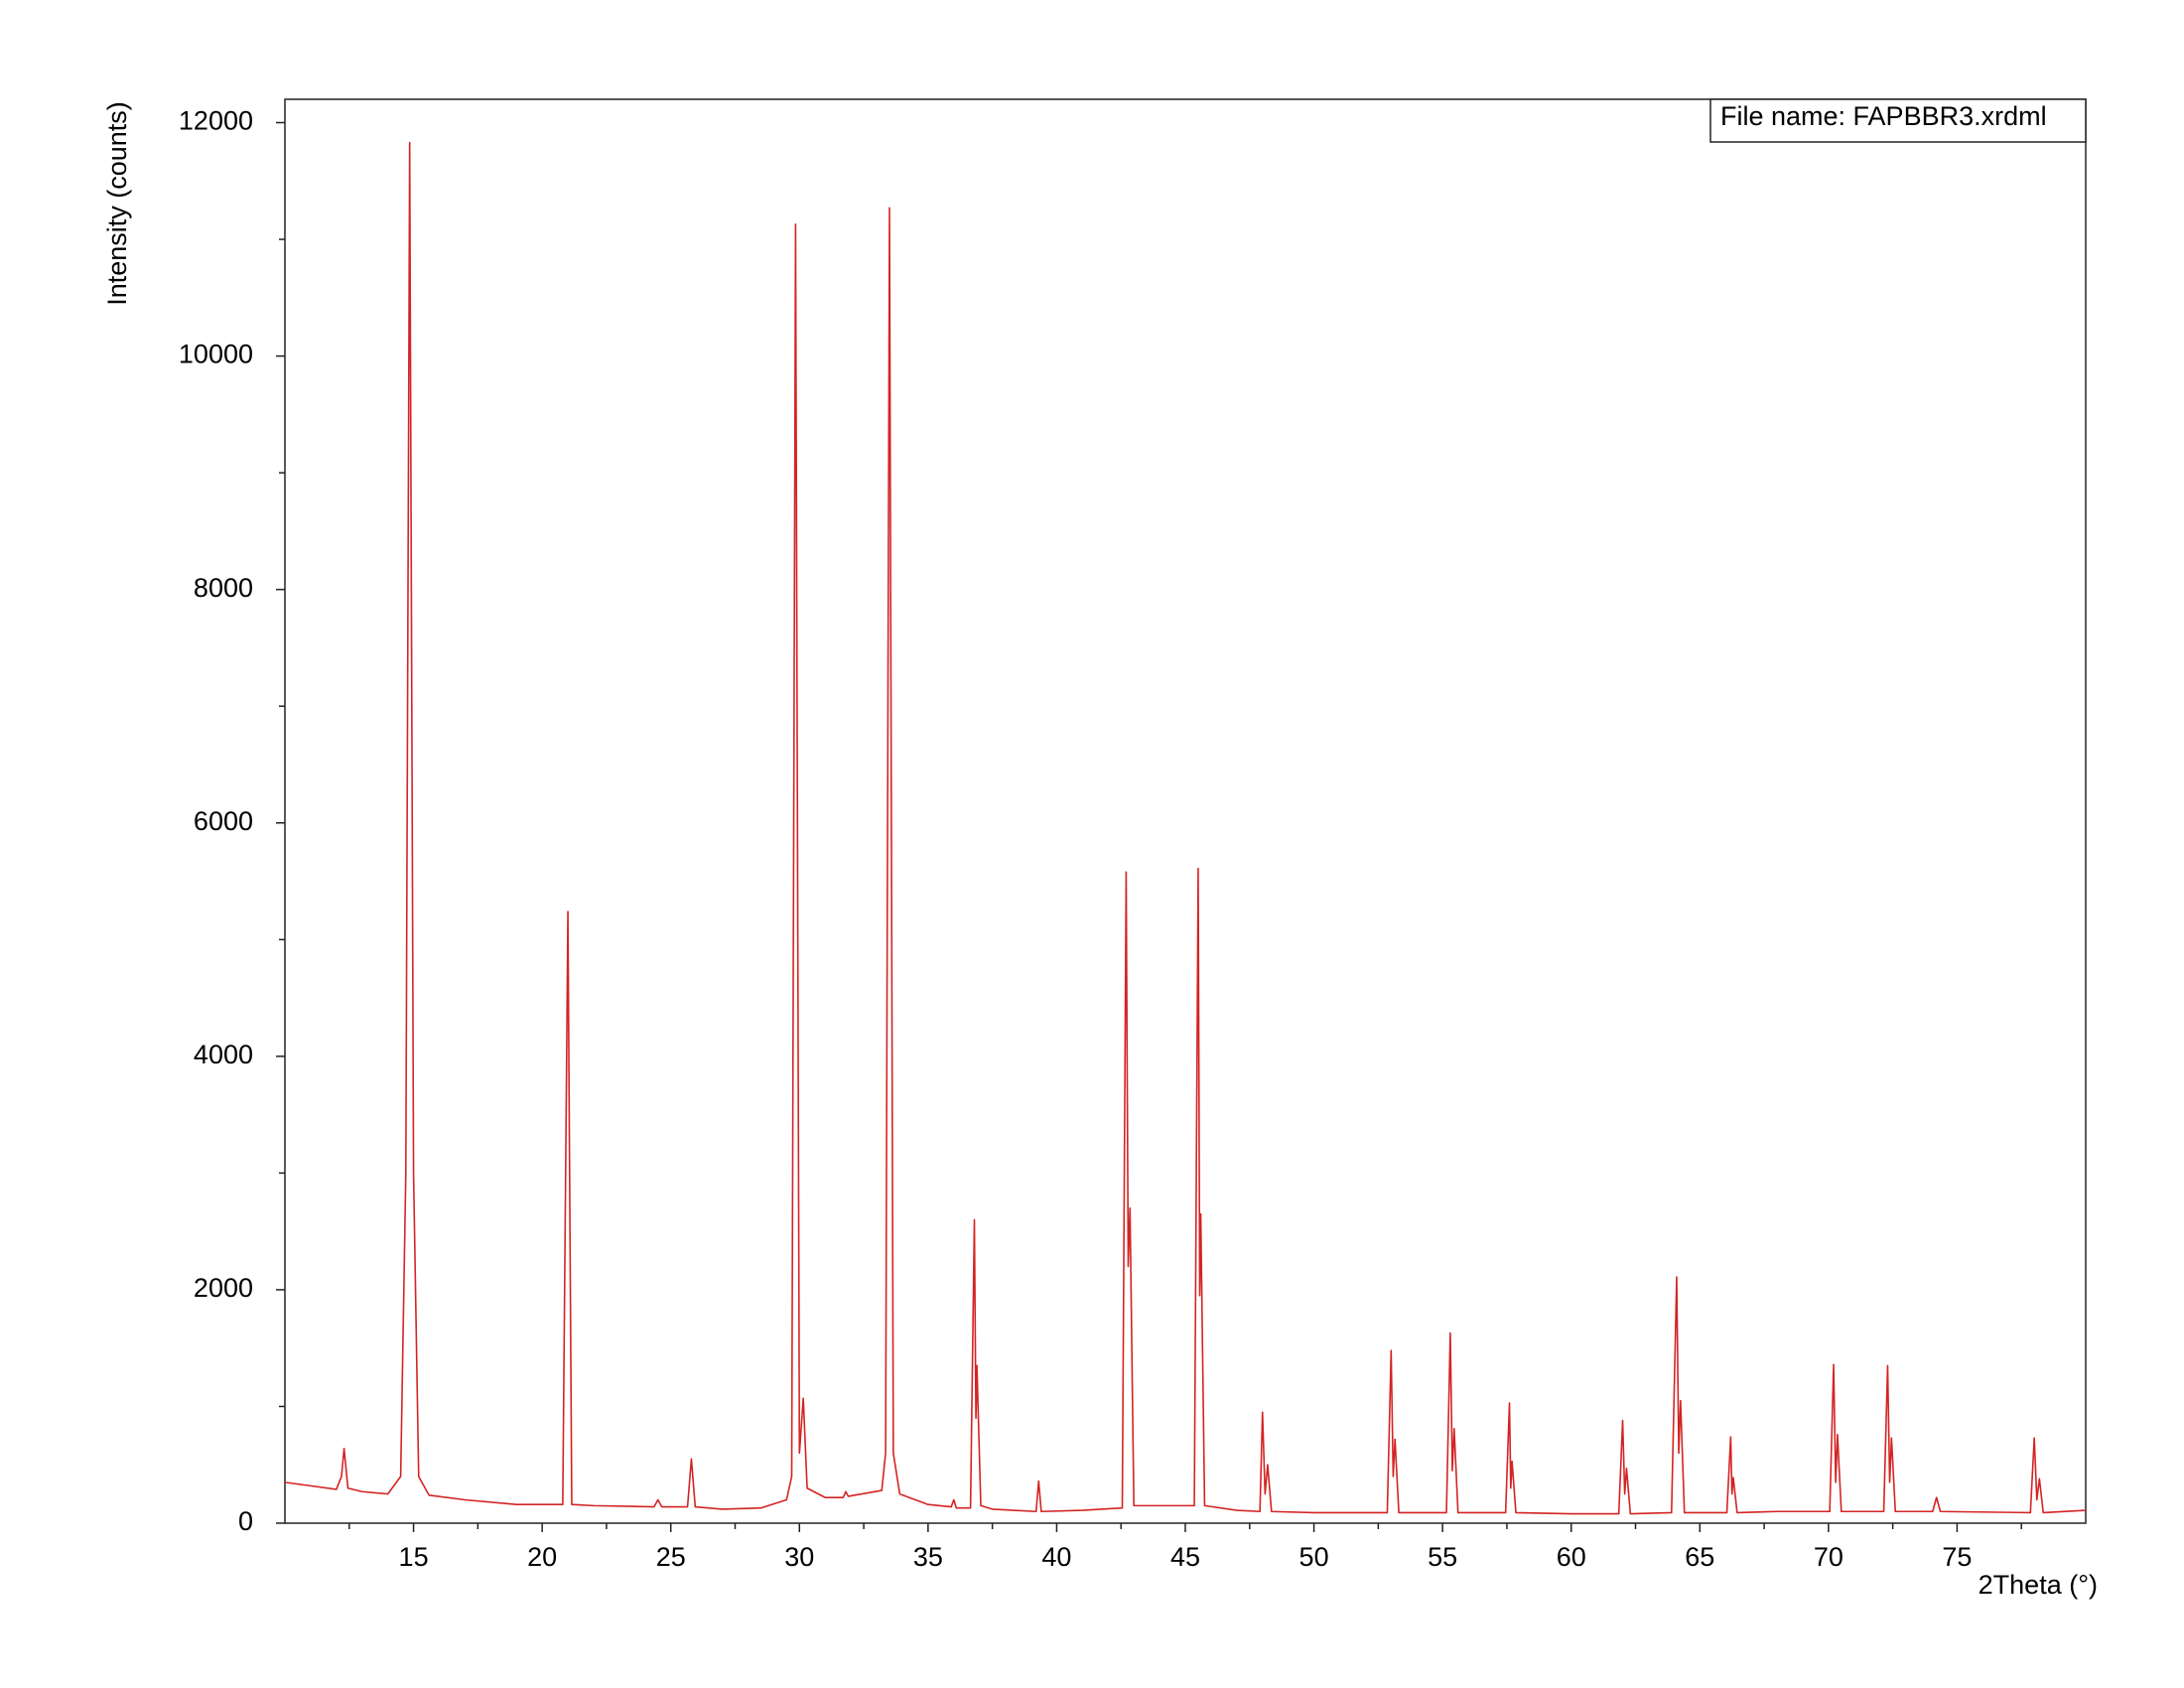 The width and height of the screenshot is (2184, 1688). I want to click on x-tick-label: 20, so click(542, 1557).